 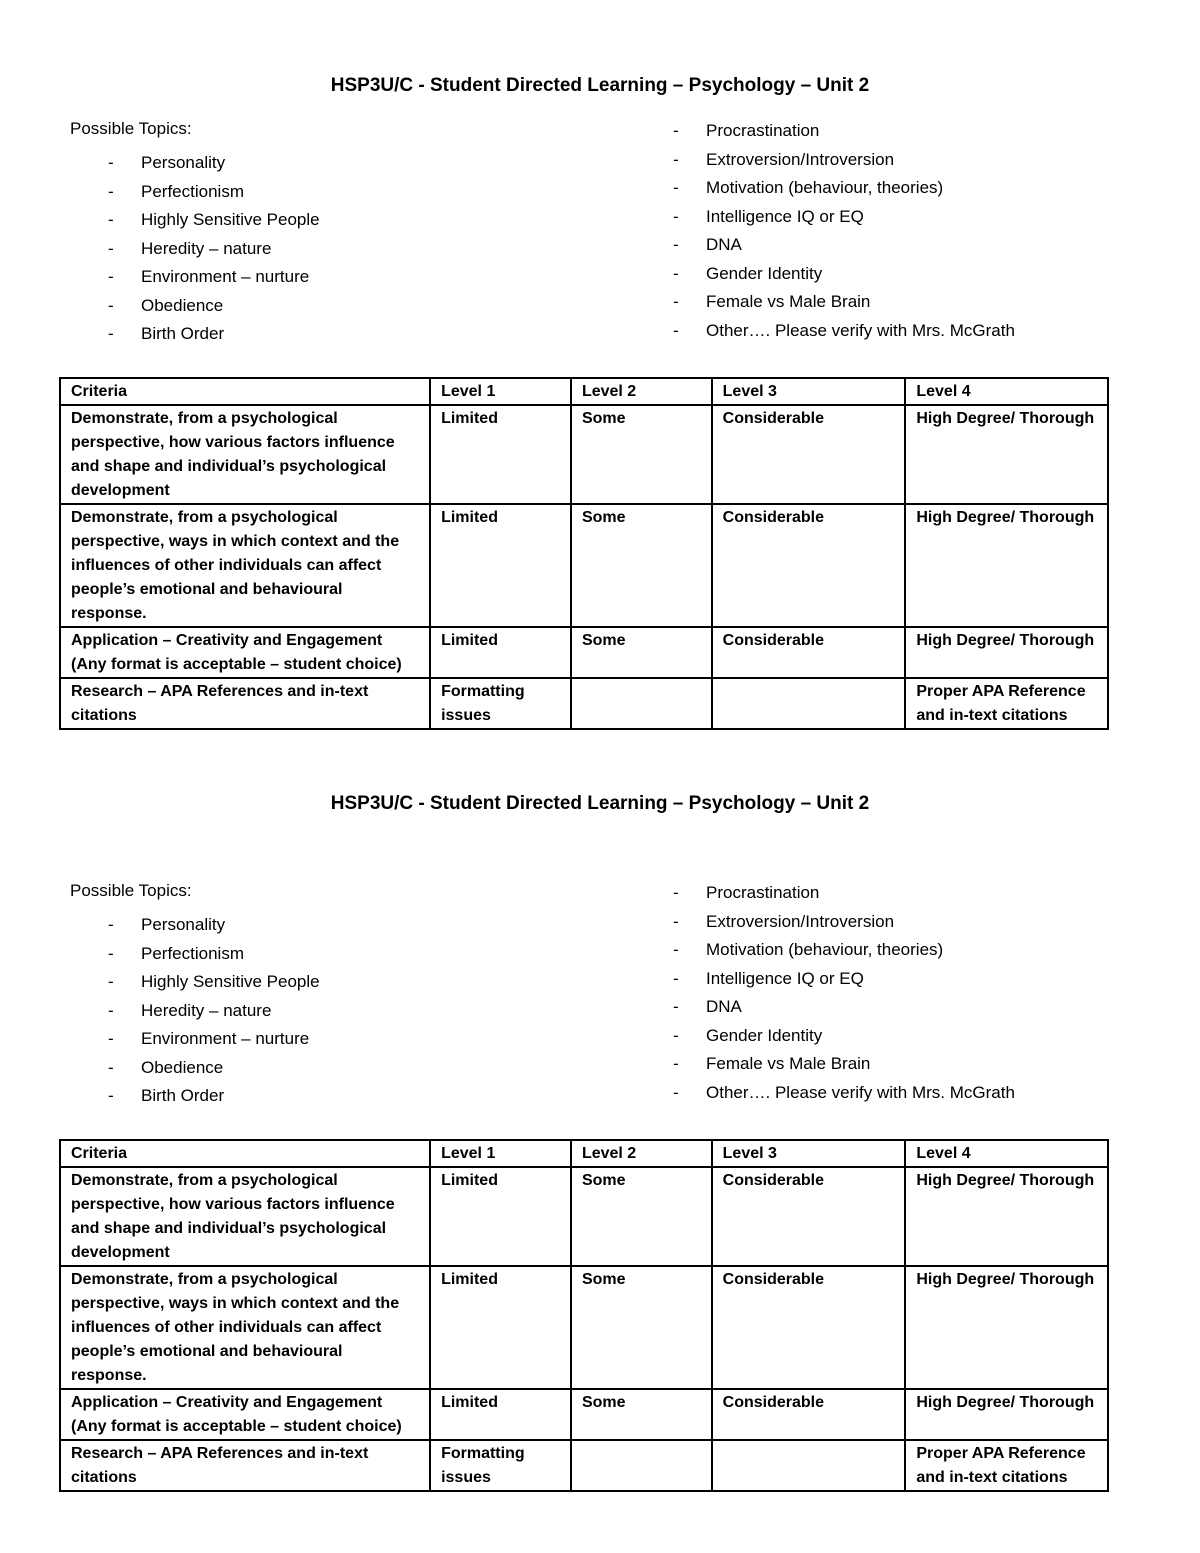 I want to click on column-header: Criteria, so click(x=245, y=391).